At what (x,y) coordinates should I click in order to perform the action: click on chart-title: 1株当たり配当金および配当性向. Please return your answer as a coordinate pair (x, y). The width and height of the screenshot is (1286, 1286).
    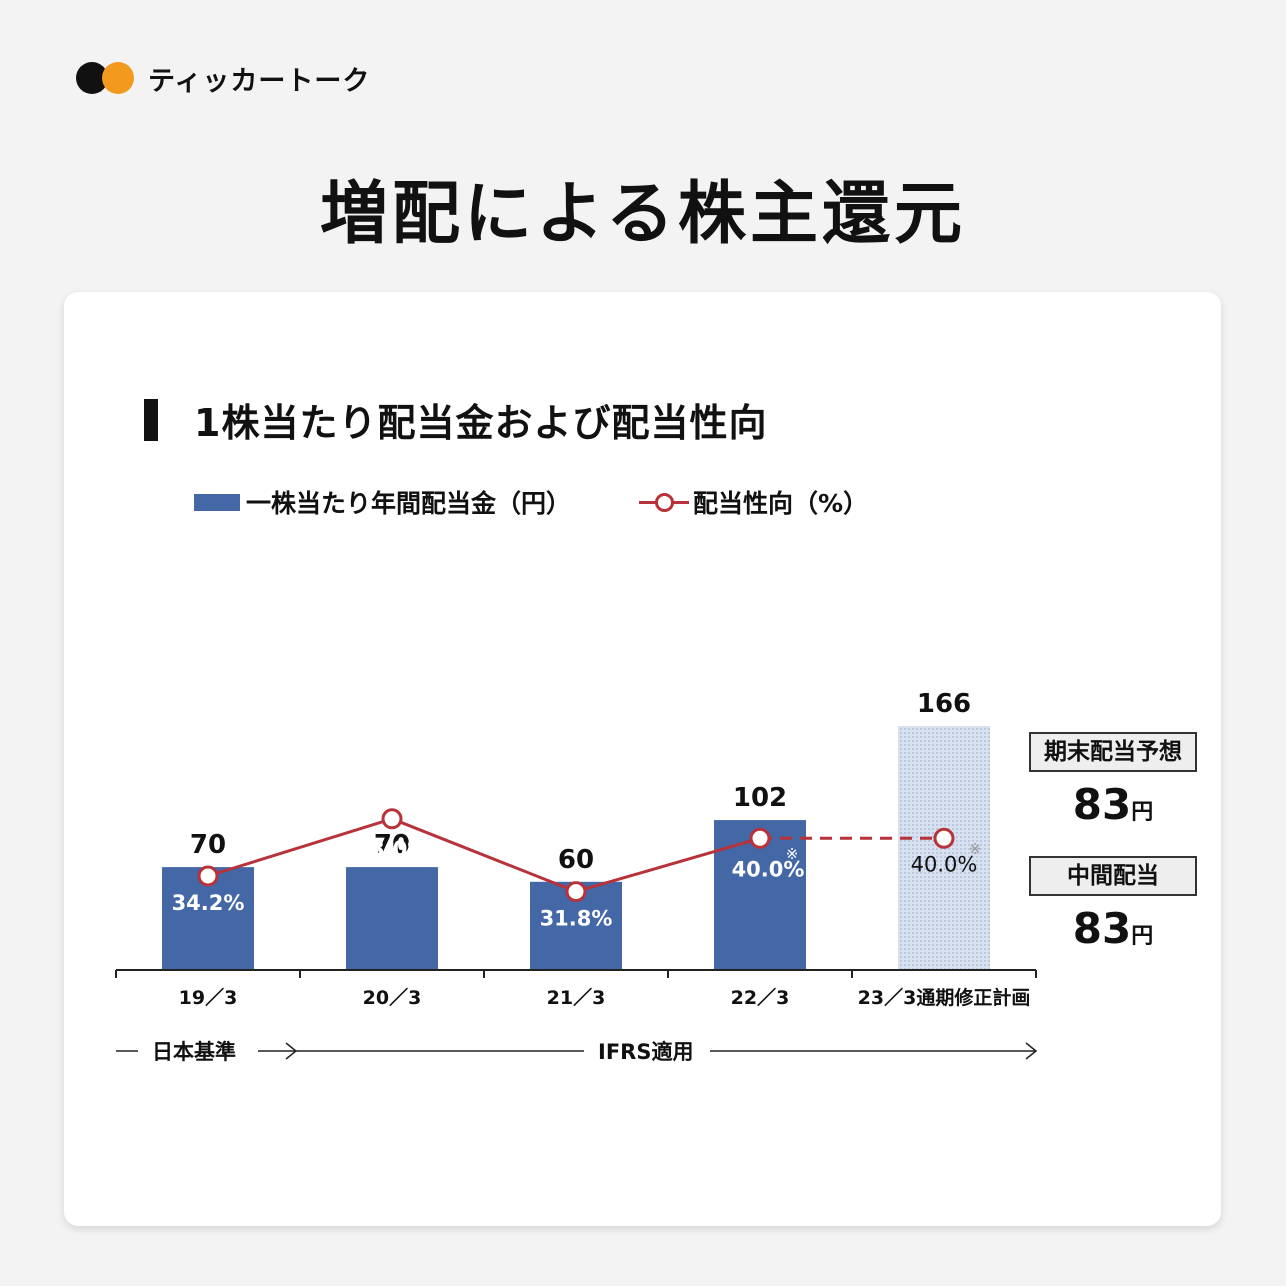
    Looking at the image, I should click on (455, 419).